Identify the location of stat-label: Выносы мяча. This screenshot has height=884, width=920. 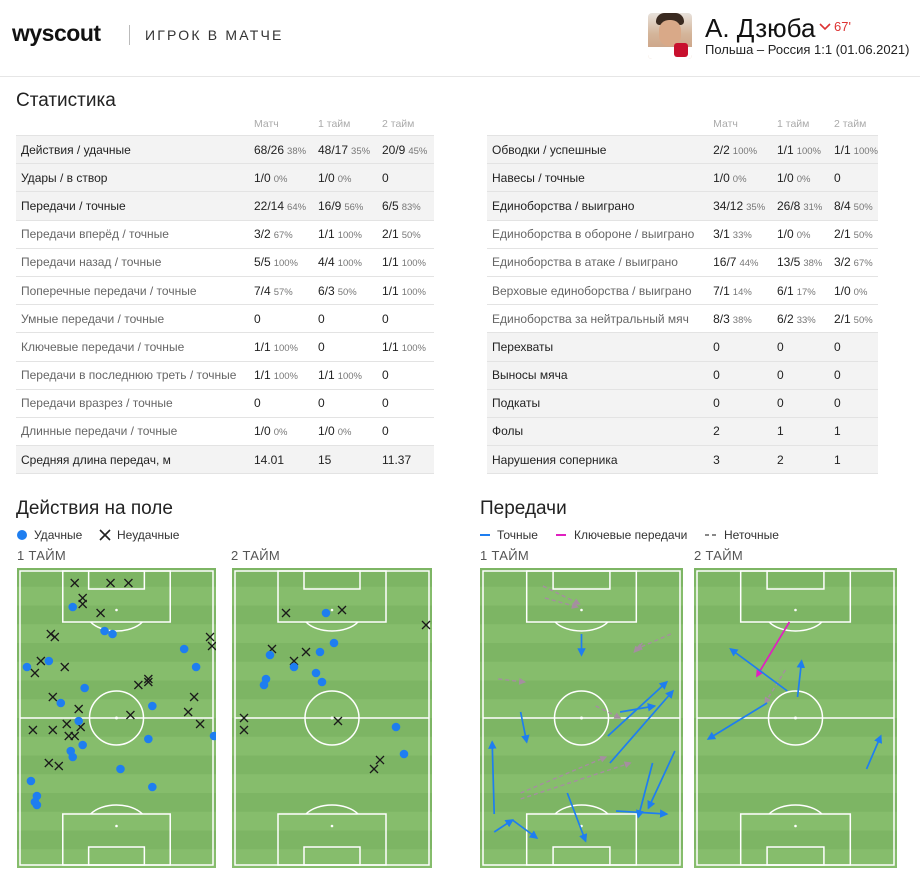
(600, 375).